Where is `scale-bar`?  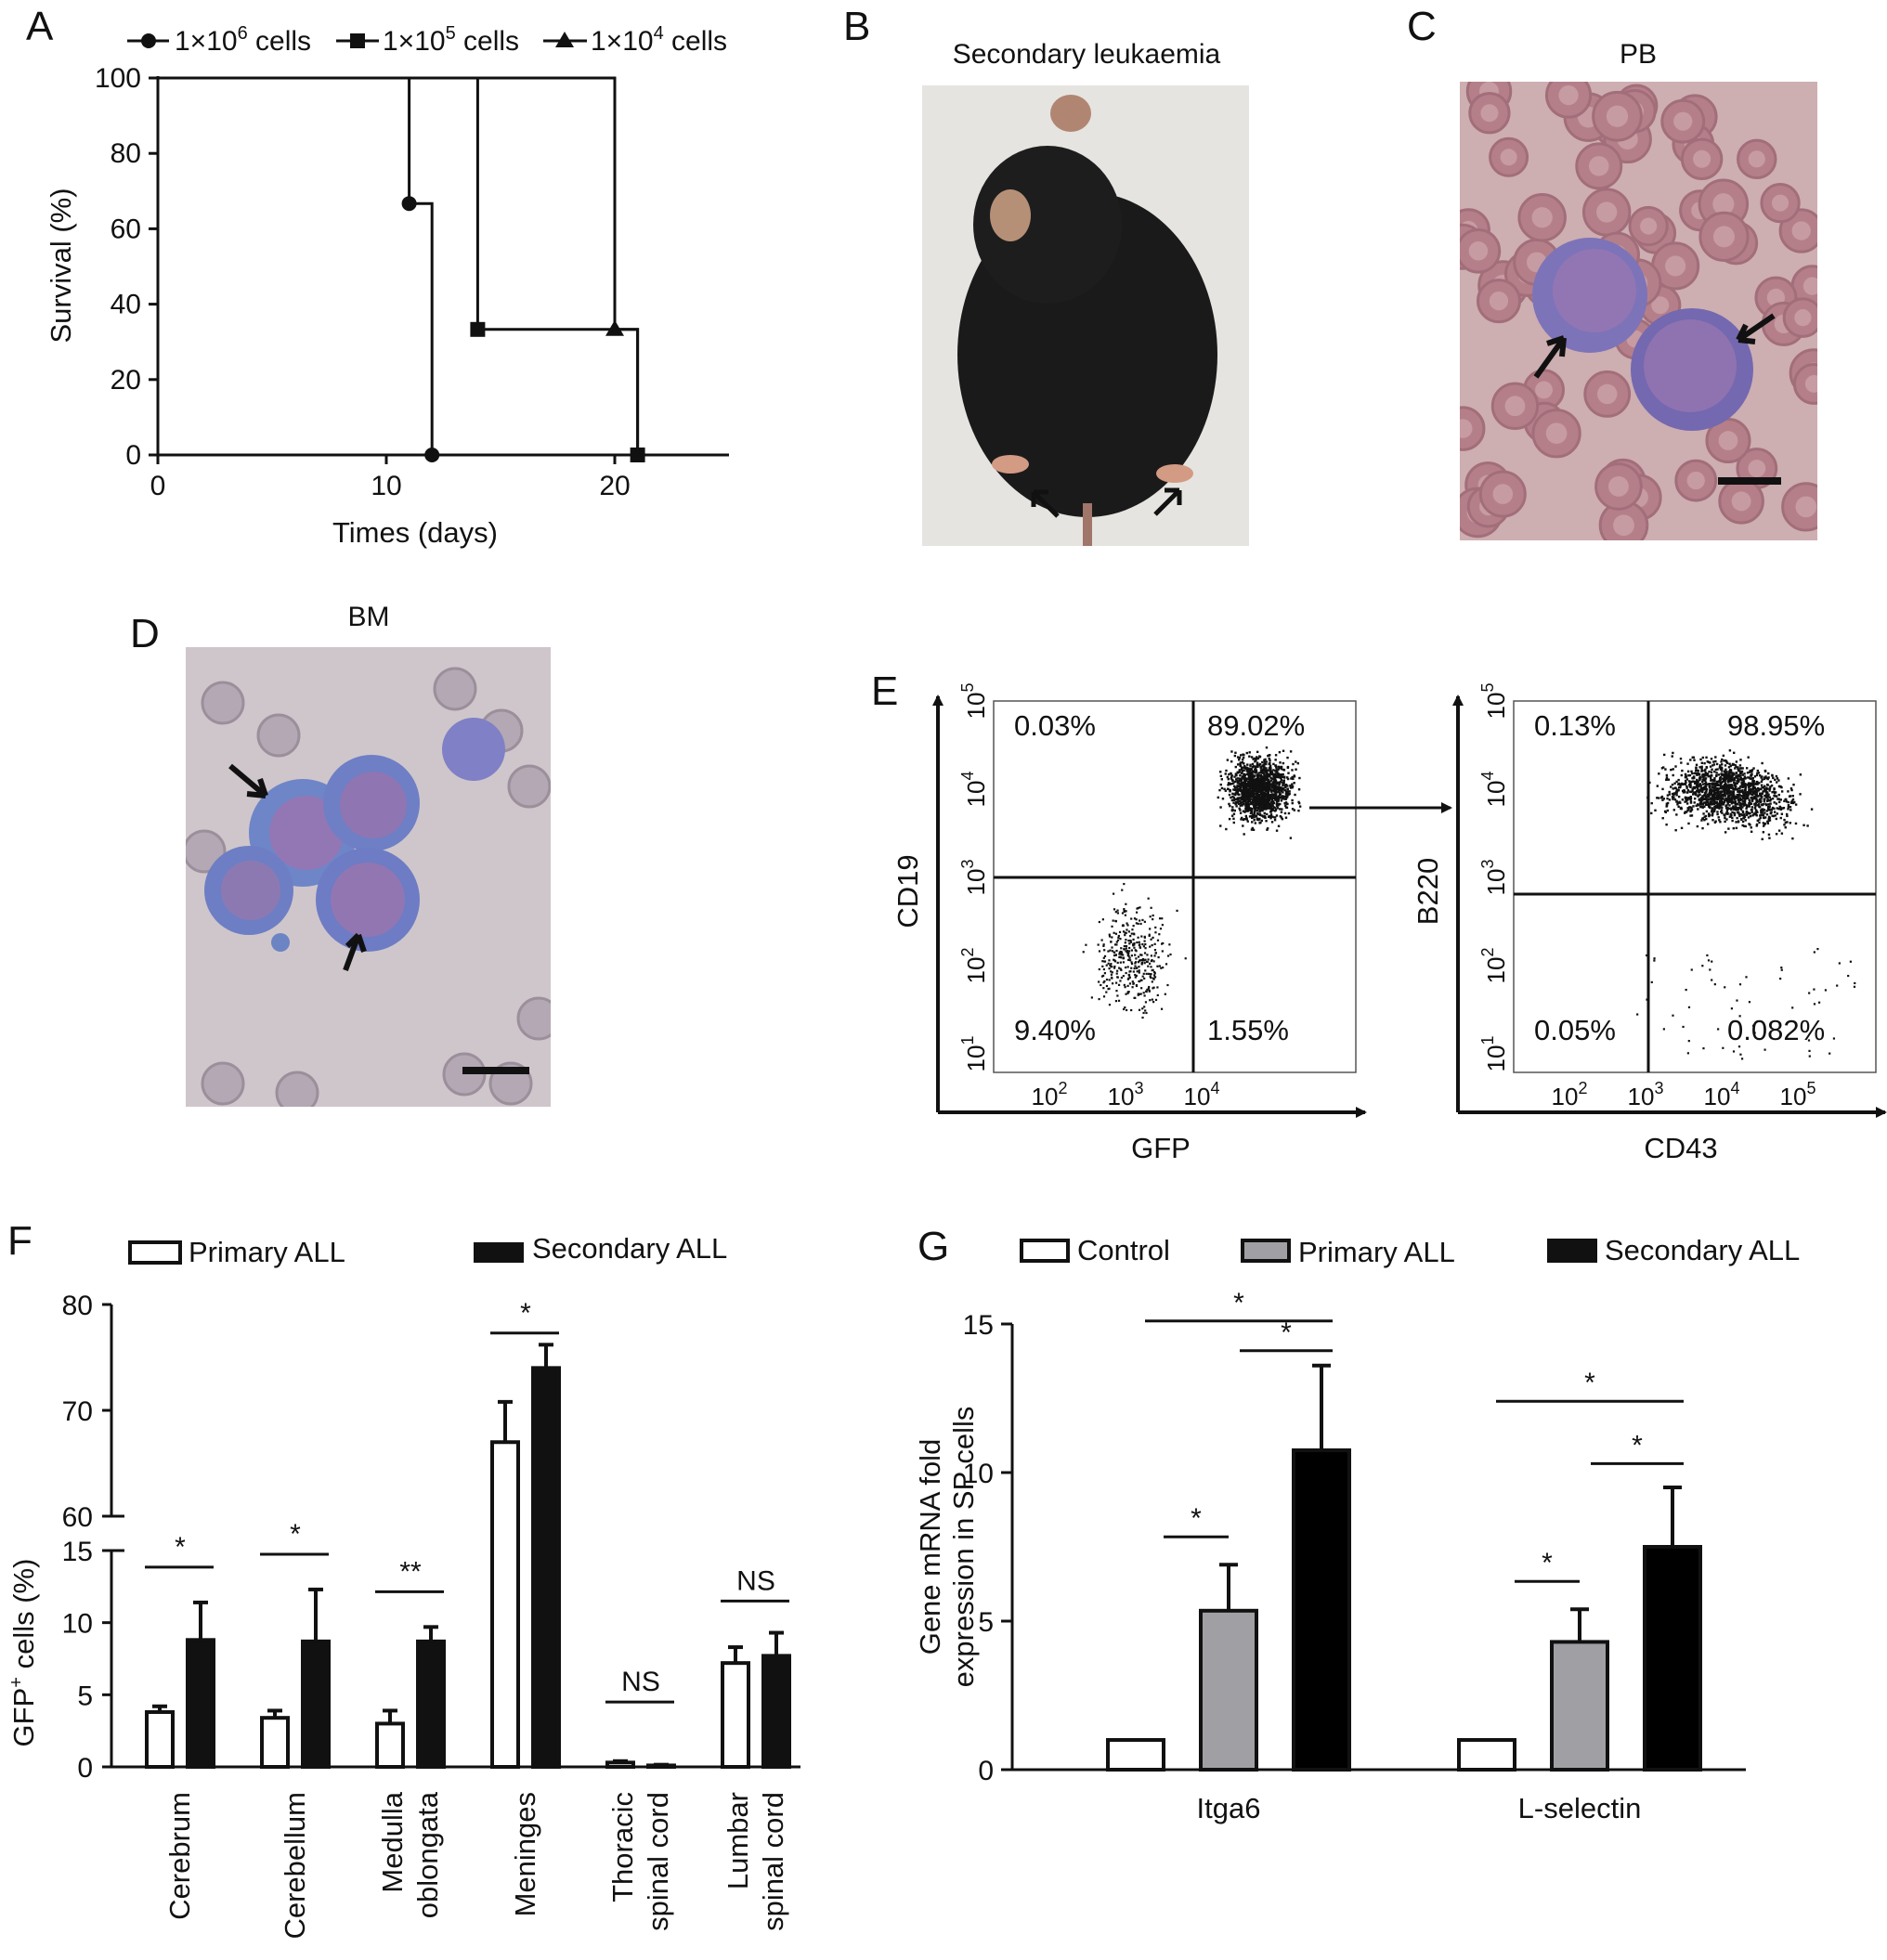 scale-bar is located at coordinates (1749, 481).